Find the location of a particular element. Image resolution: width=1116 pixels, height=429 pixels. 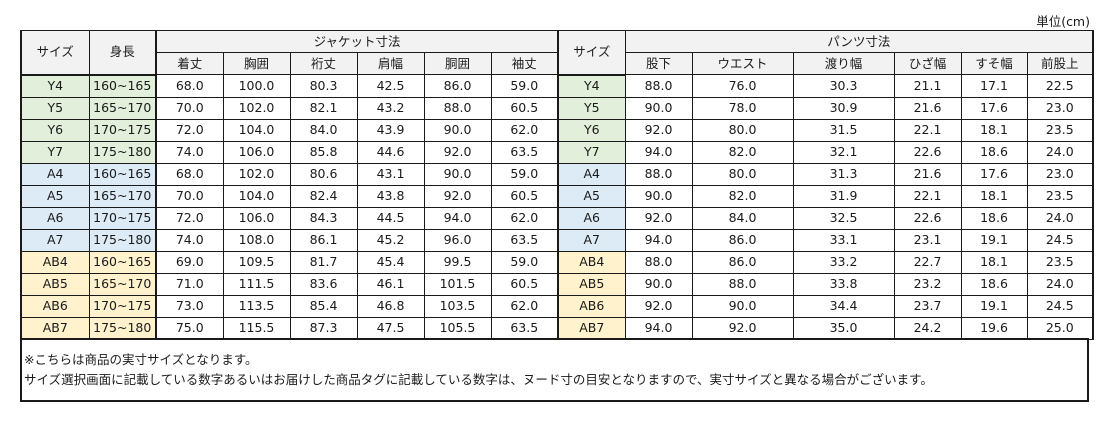

height-cell: 170~175 is located at coordinates (122, 306).